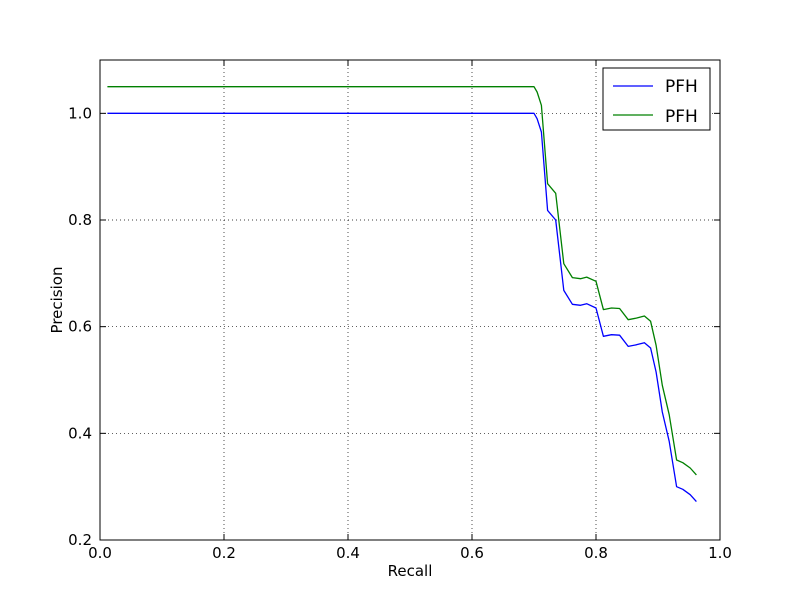  What do you see at coordinates (596, 553) in the screenshot?
I see `x-tick-label: 0.8` at bounding box center [596, 553].